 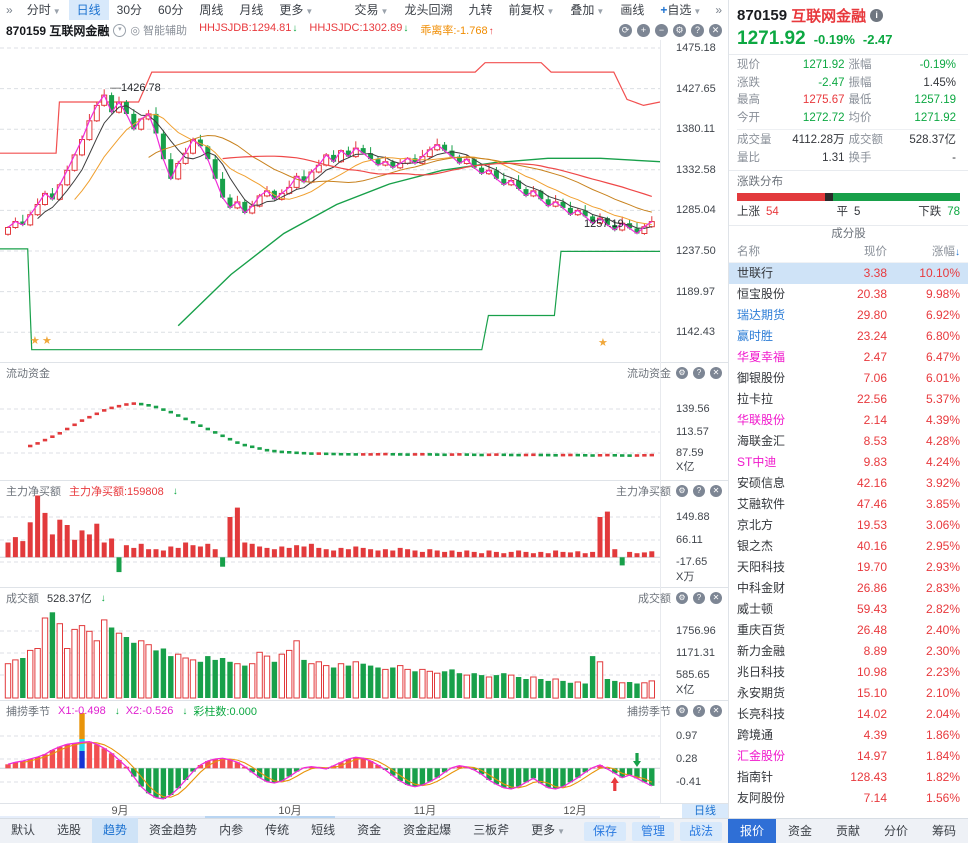 What do you see at coordinates (848, 546) in the screenshot?
I see `component-row: 银之杰 40.16 2.95%` at bounding box center [848, 546].